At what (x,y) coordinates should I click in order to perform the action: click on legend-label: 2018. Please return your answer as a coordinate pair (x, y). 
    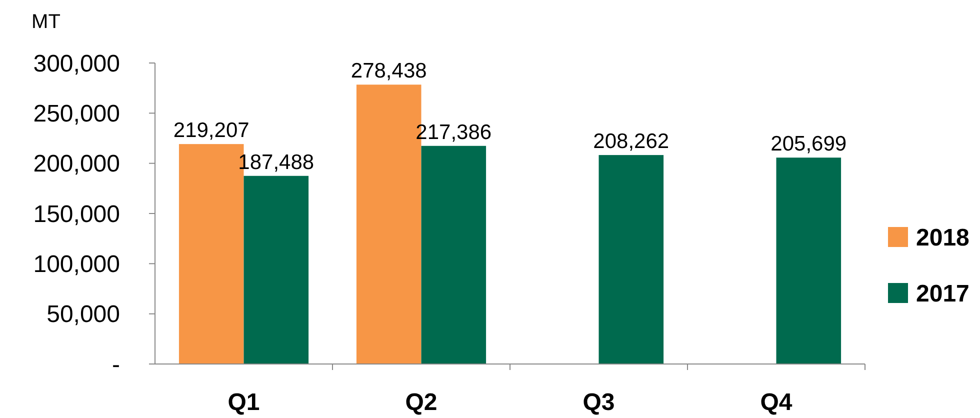
    Looking at the image, I should click on (943, 238).